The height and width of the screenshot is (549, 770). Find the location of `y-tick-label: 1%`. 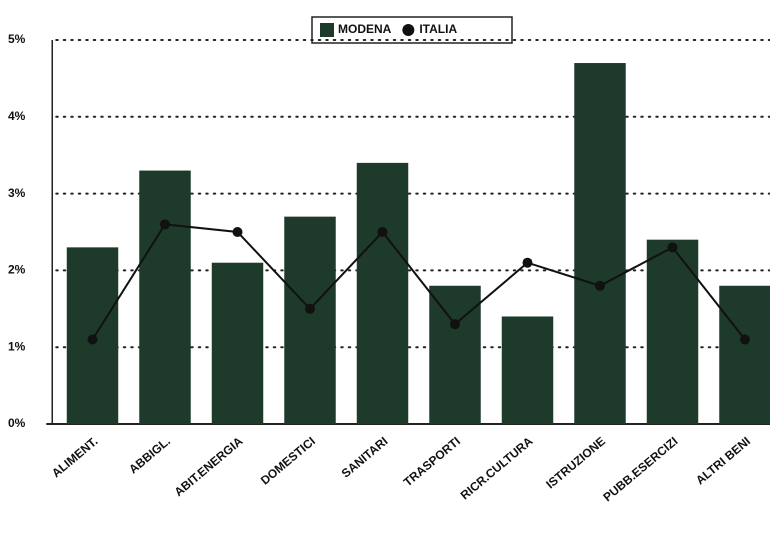

y-tick-label: 1% is located at coordinates (17, 346).